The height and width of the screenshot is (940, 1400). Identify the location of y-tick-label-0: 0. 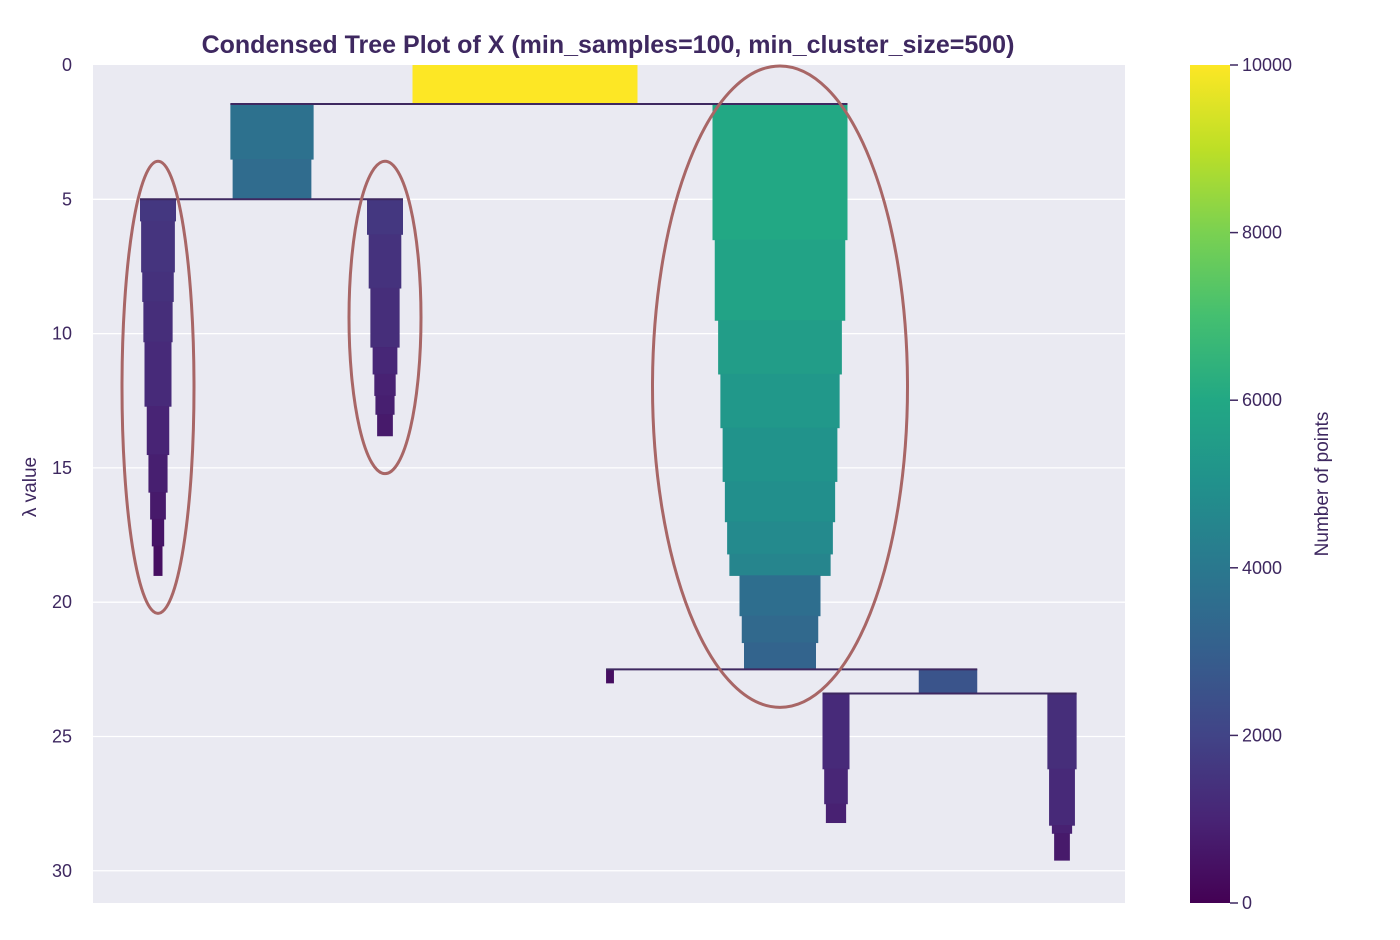
(67, 65).